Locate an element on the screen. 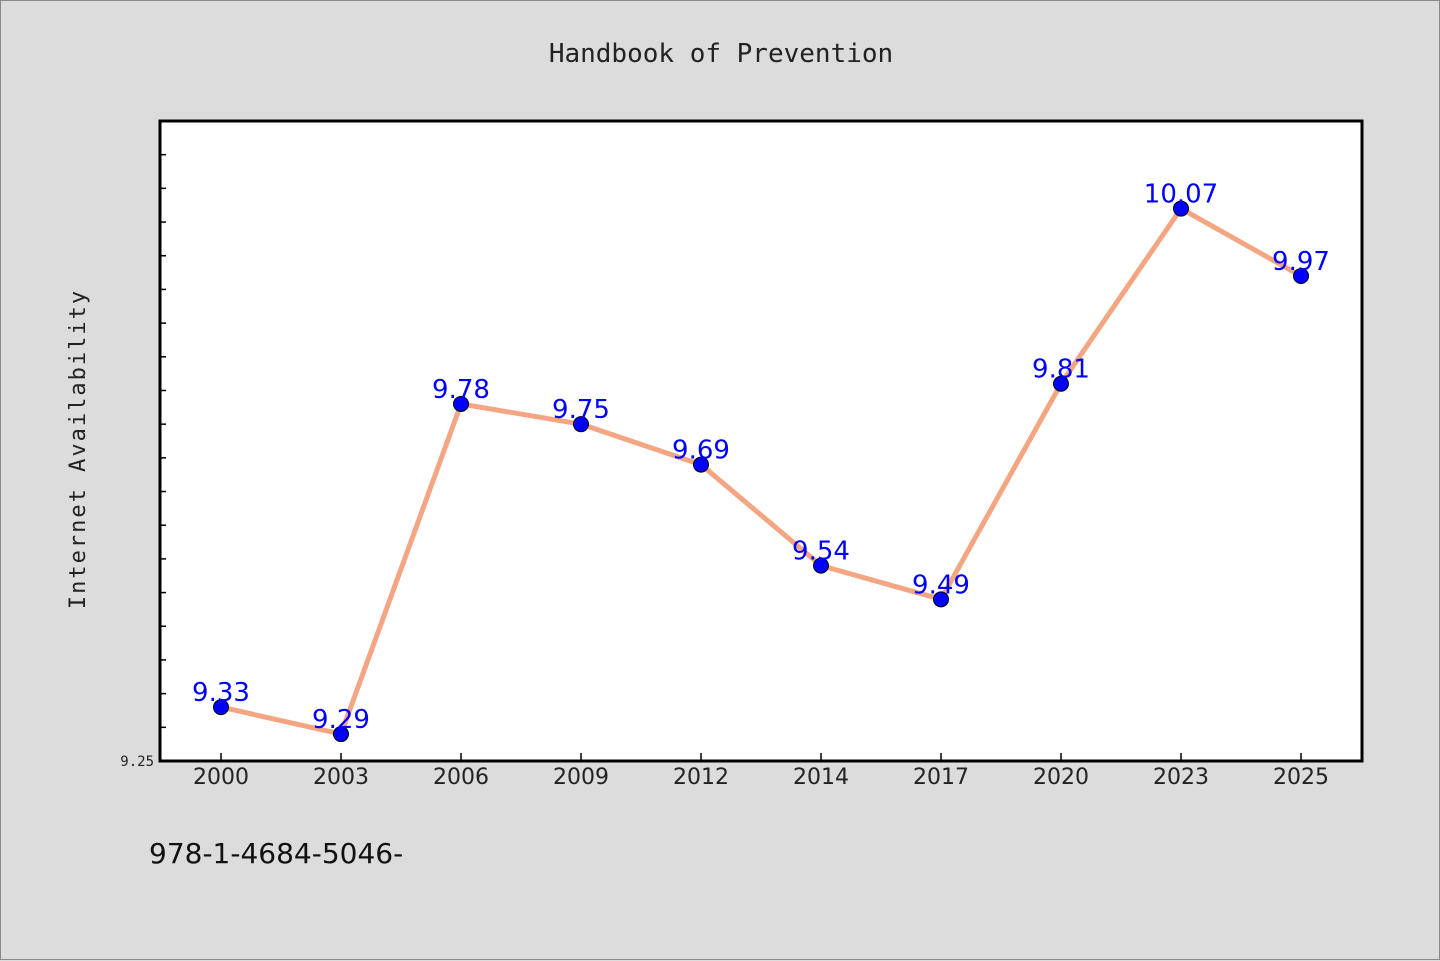 This screenshot has height=961, width=1440. data-label: 10.07 is located at coordinates (1181, 195).